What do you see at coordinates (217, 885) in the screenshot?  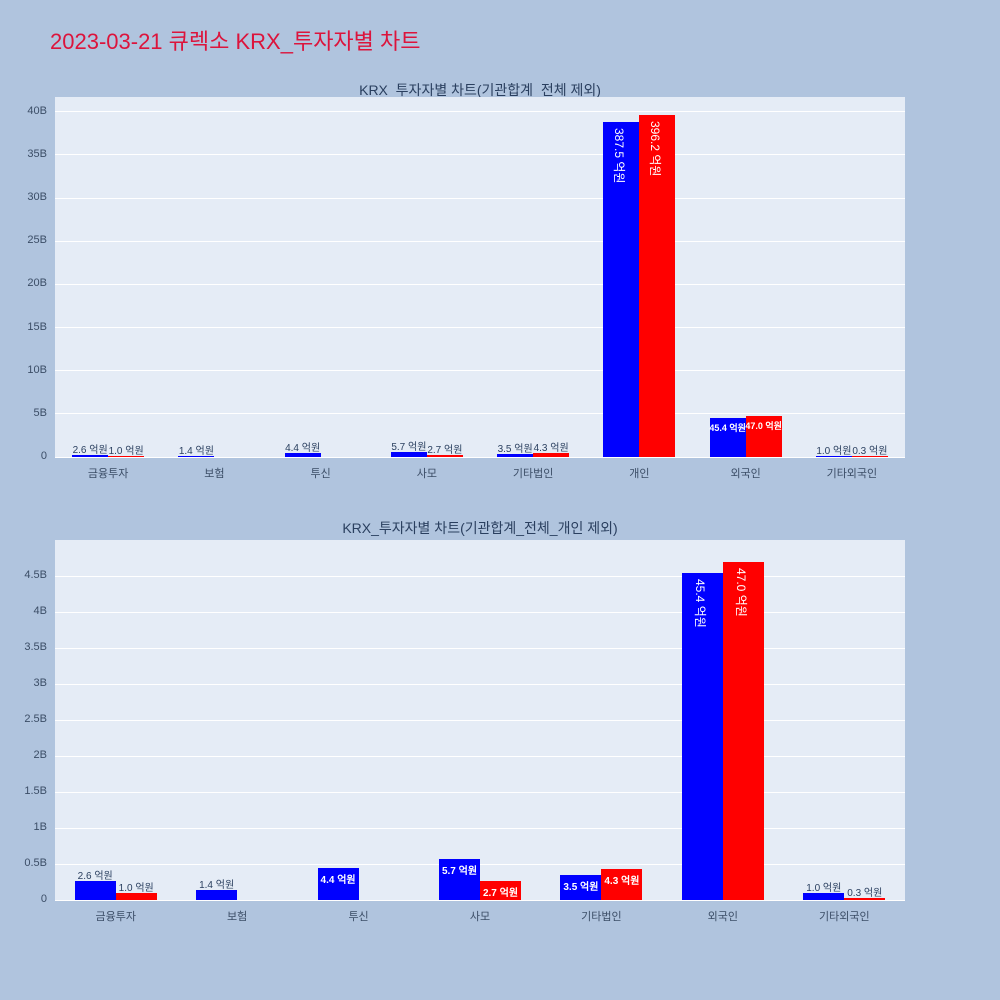 I see `bar-value-label: 1.4 억원` at bounding box center [217, 885].